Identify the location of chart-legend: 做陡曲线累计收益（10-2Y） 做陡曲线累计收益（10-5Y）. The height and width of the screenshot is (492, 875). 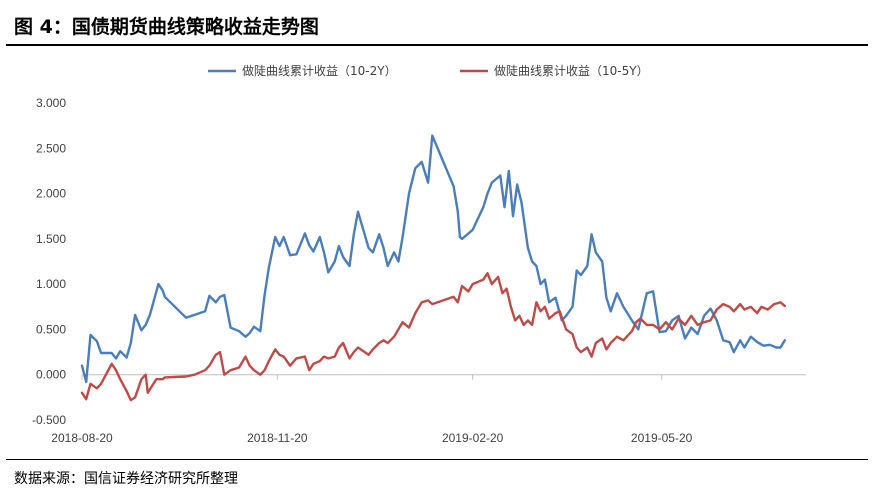
(428, 70).